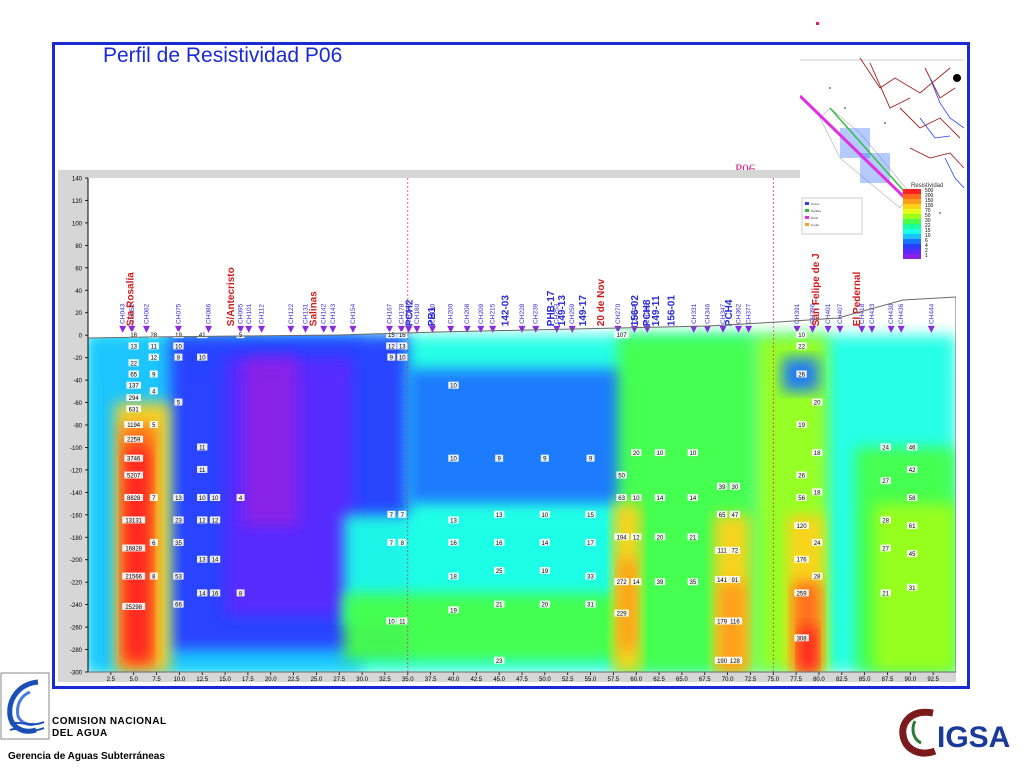 The height and width of the screenshot is (768, 1024). What do you see at coordinates (933, 256) in the screenshot?
I see `legend-item: 1` at bounding box center [933, 256].